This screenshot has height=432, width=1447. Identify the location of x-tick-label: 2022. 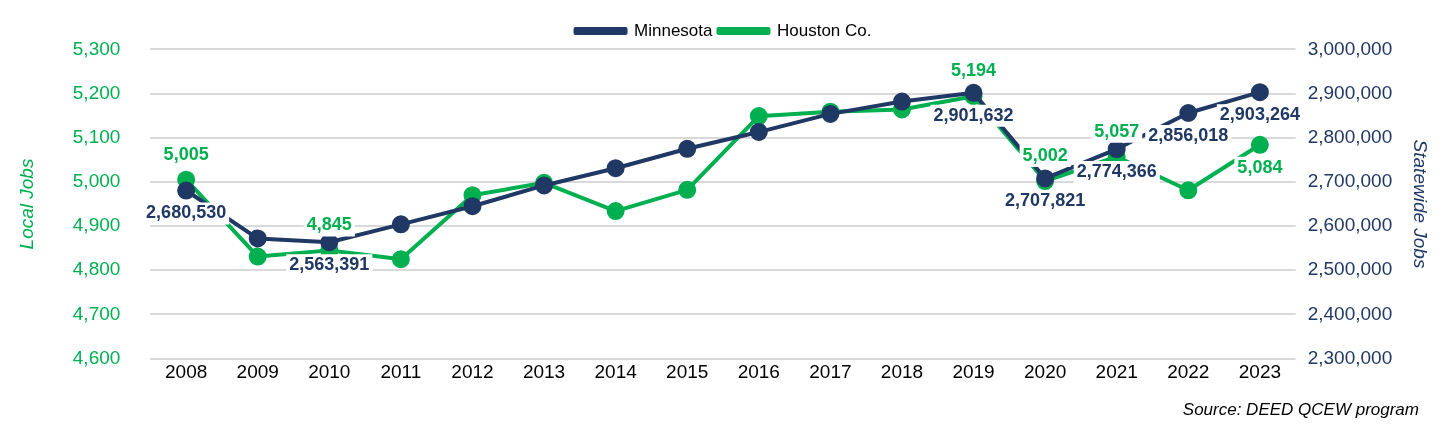
(1188, 372).